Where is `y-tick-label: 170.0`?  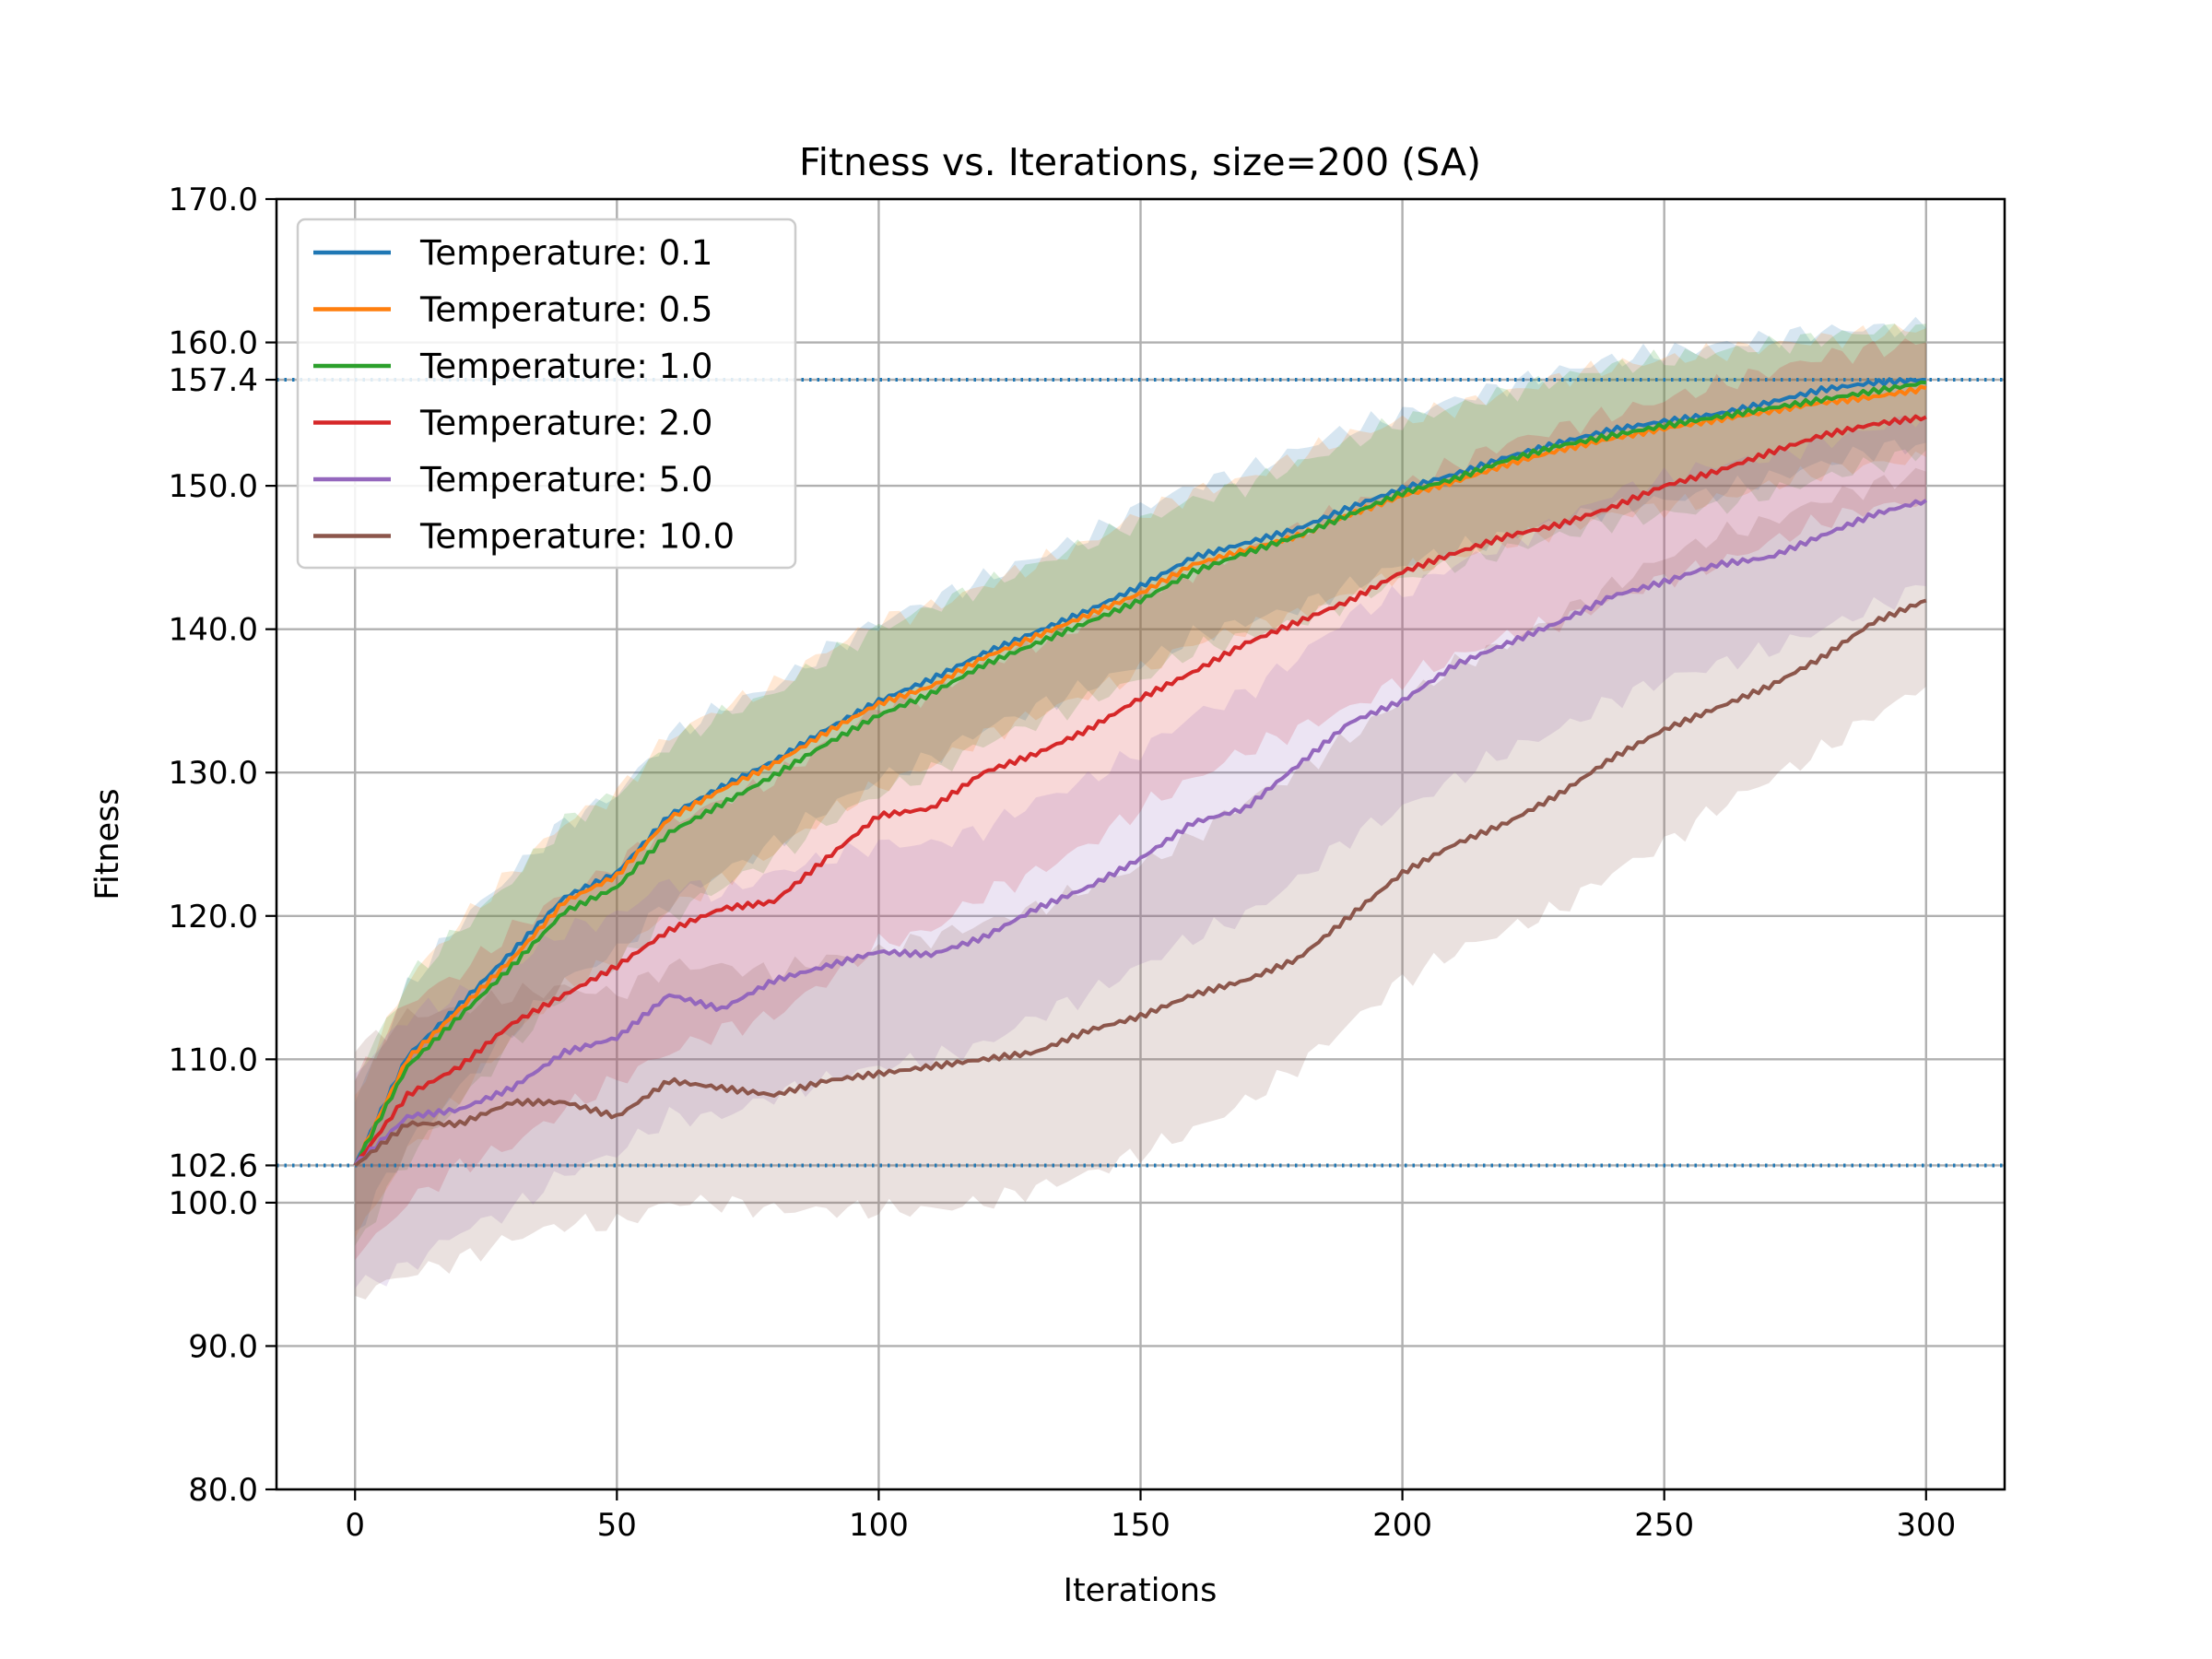
y-tick-label: 170.0 is located at coordinates (213, 200).